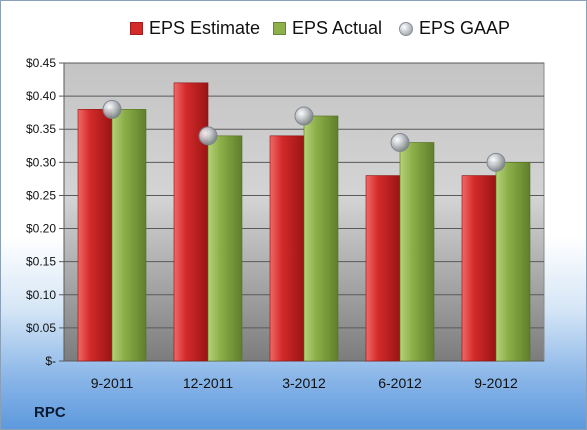  What do you see at coordinates (41, 328) in the screenshot?
I see `y-tick-label: $0.05` at bounding box center [41, 328].